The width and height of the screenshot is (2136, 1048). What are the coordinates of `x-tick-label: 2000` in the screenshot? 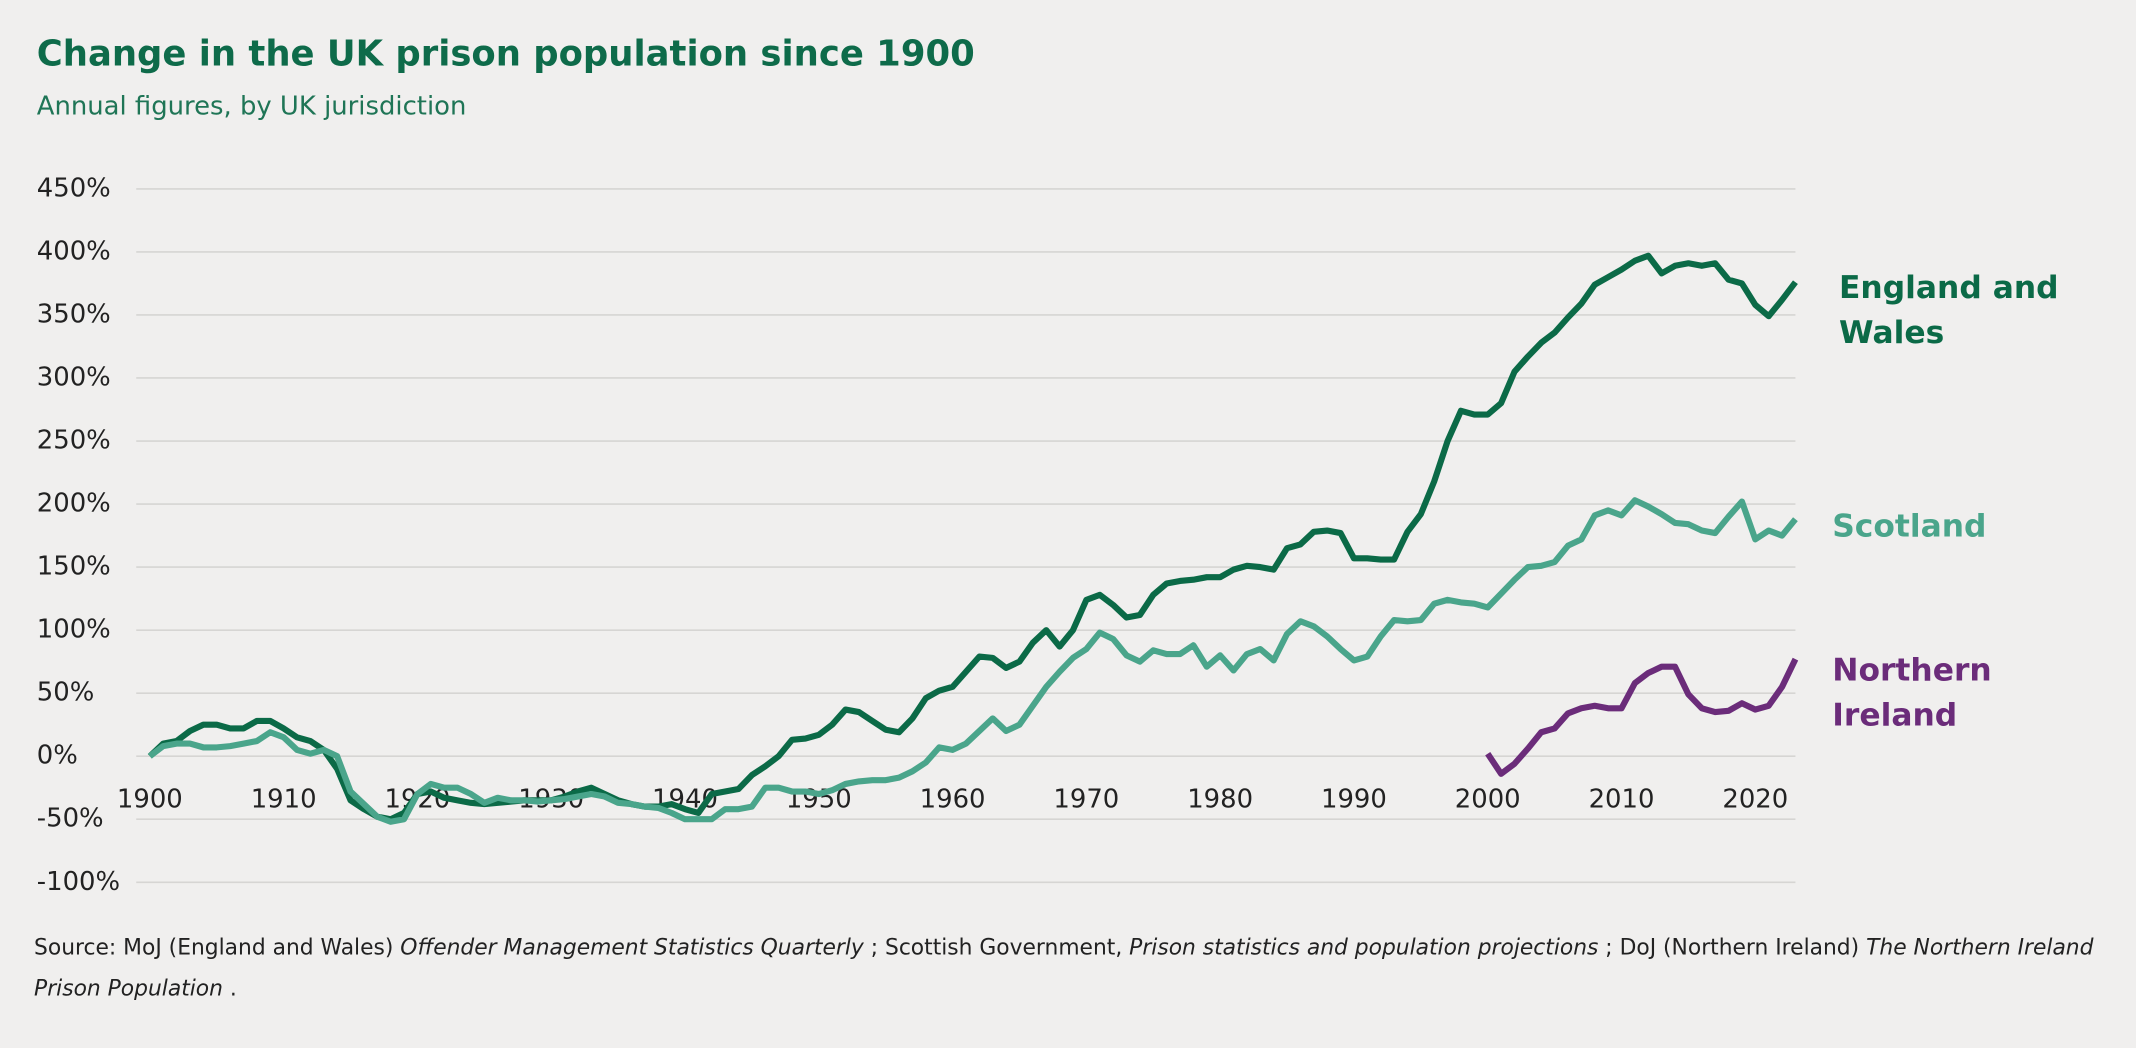 It's located at (1488, 799).